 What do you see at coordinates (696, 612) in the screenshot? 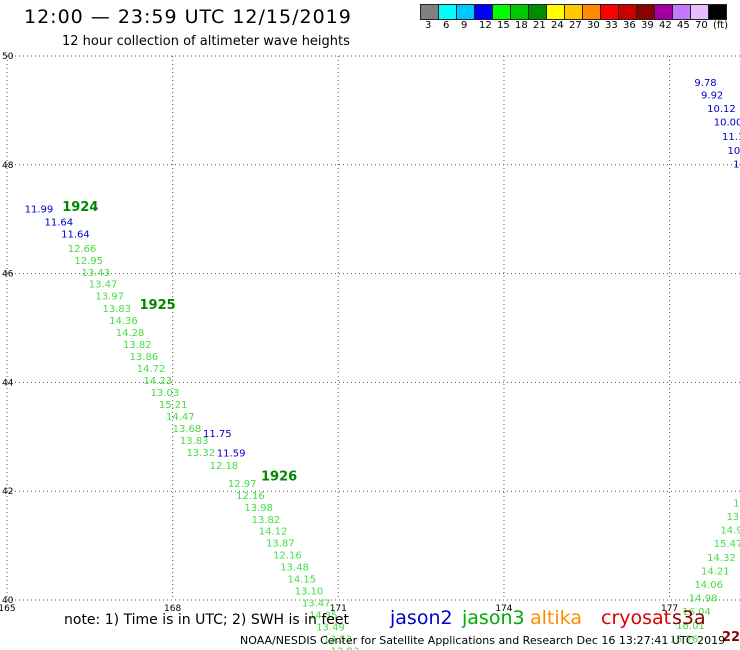
I see `wave-height-point: 16.04` at bounding box center [696, 612].